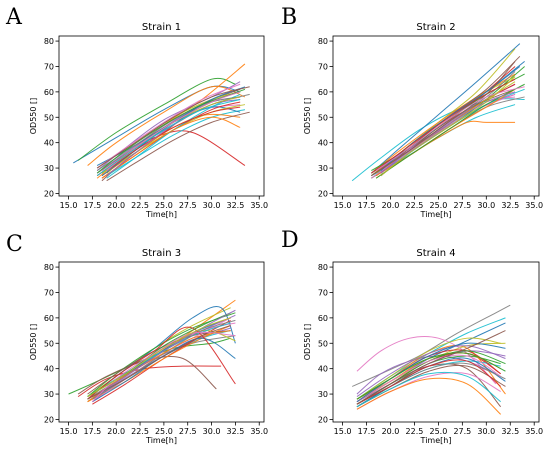  What do you see at coordinates (14, 17) in the screenshot?
I see `panel-letter: A` at bounding box center [14, 17].